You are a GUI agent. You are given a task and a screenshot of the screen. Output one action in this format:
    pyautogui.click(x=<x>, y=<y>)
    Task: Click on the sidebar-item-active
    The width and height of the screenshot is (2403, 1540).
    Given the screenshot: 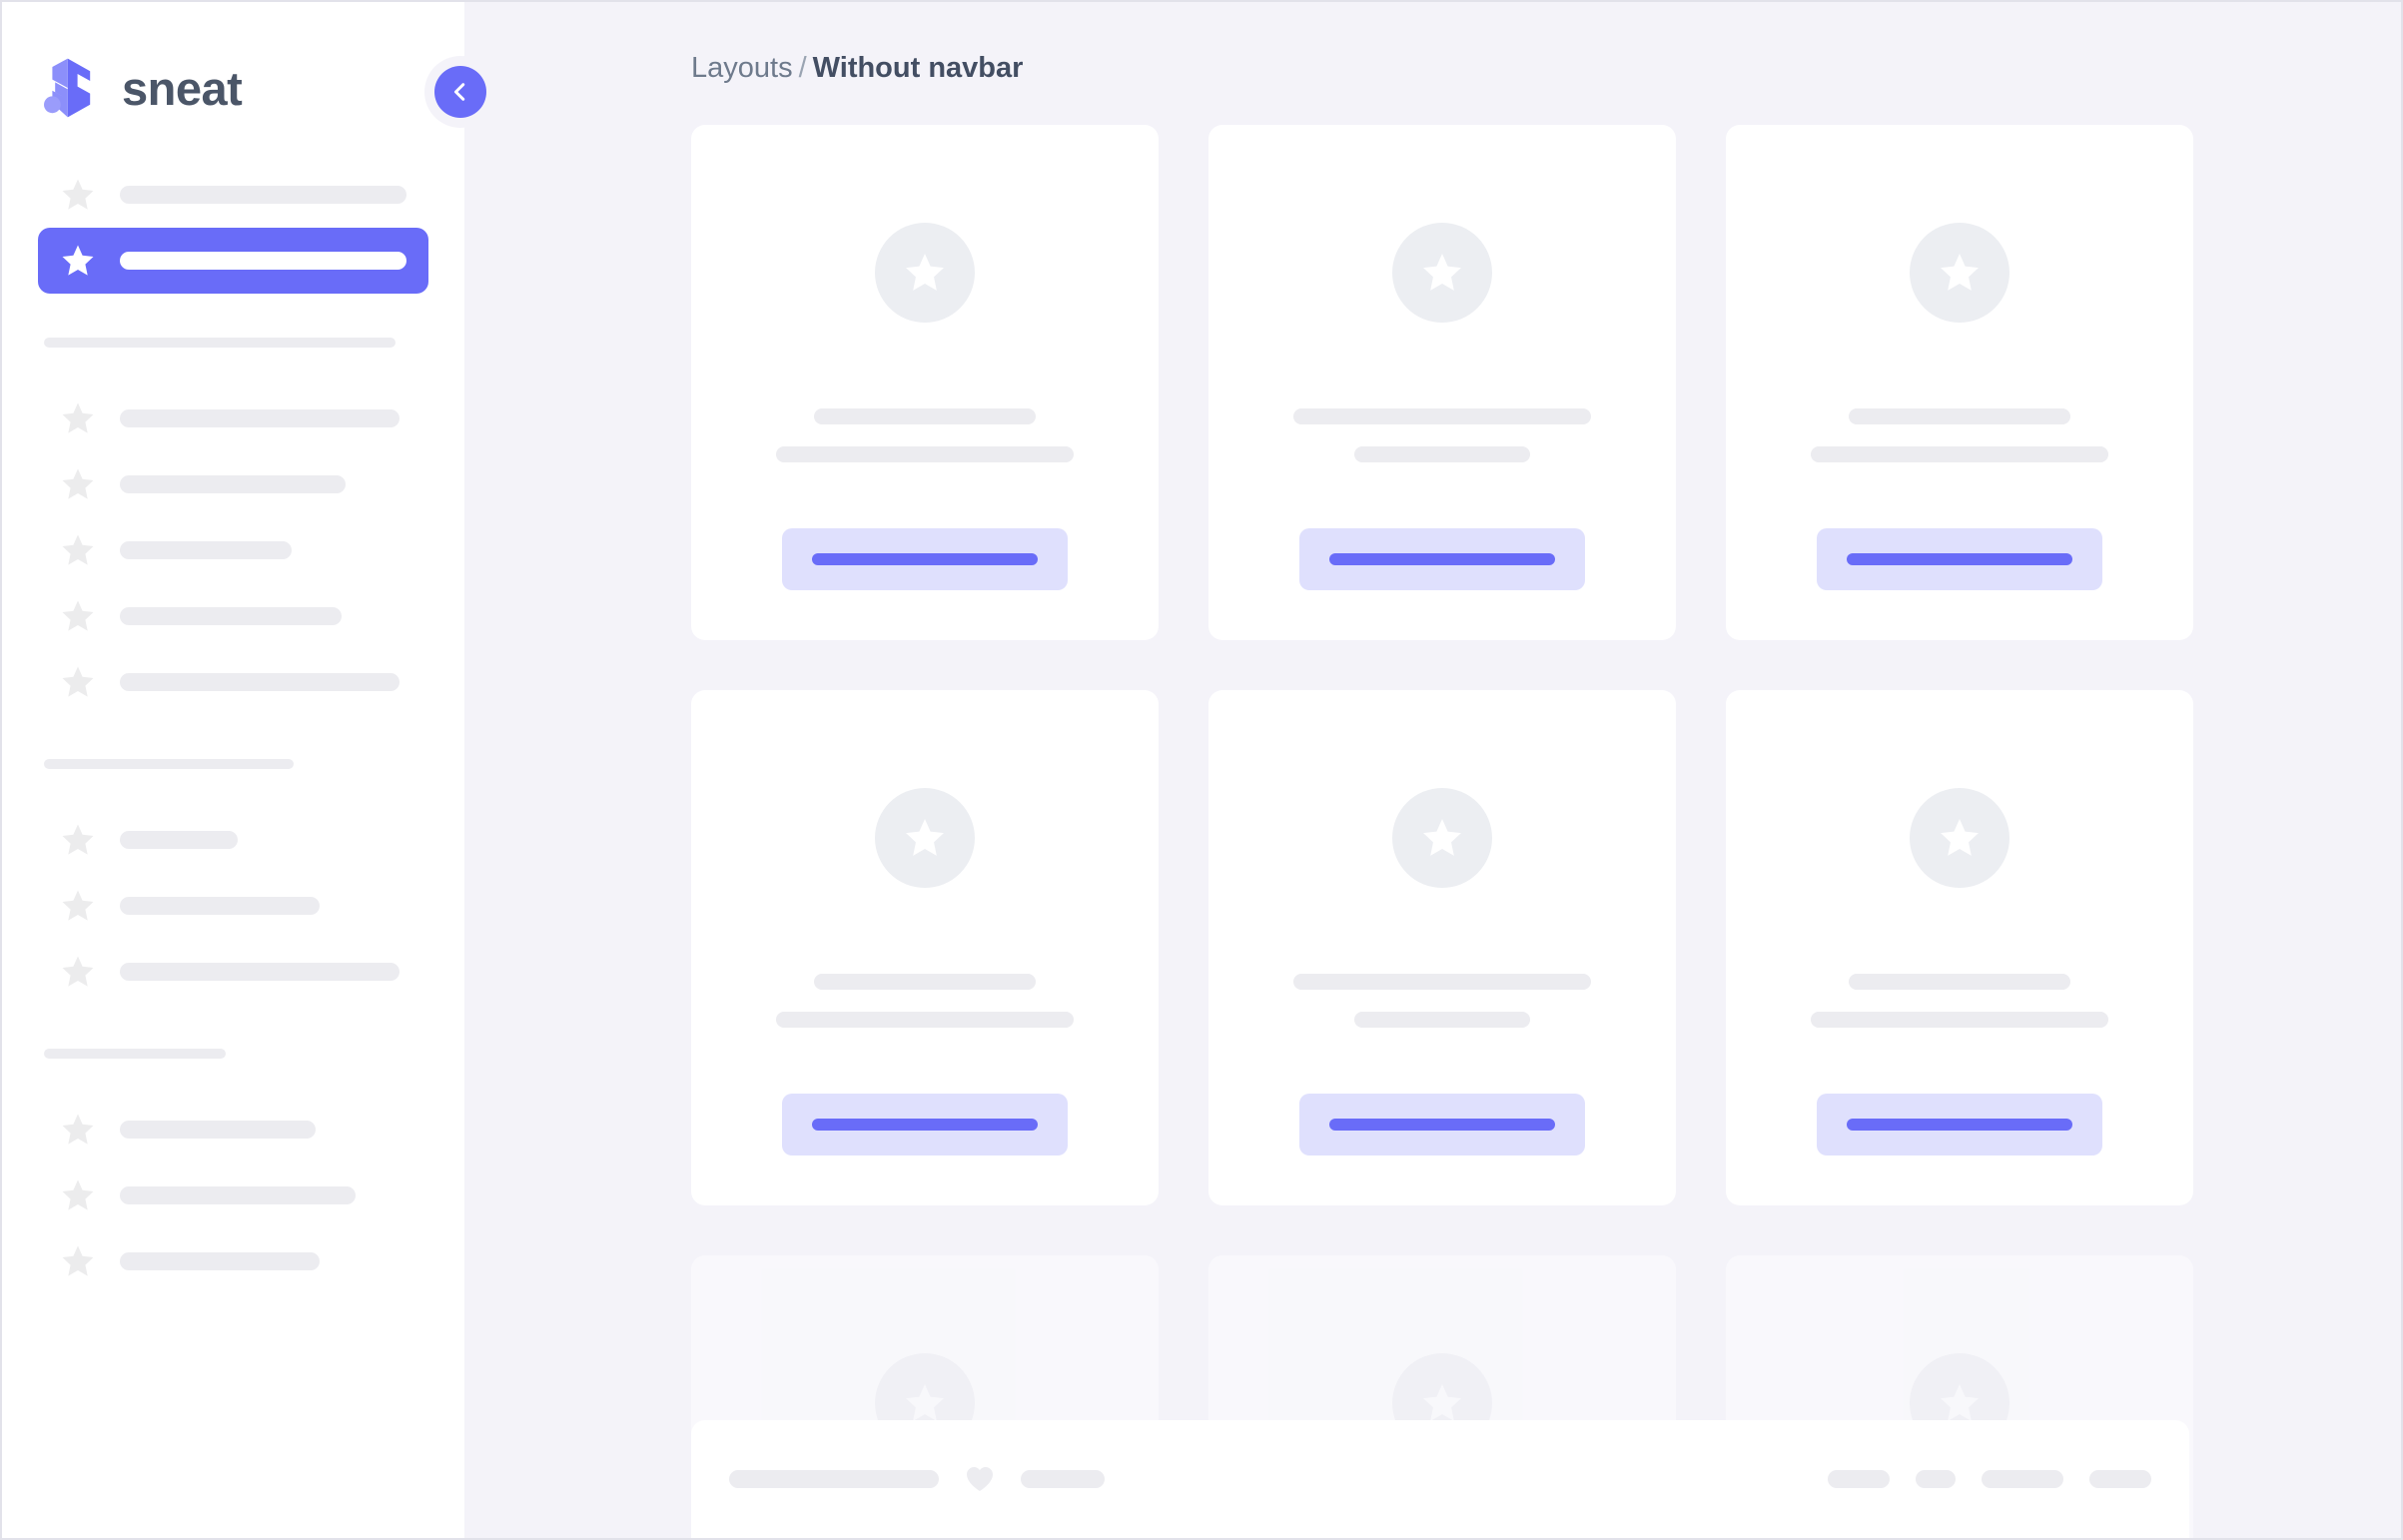 What is the action you would take?
    pyautogui.click(x=233, y=261)
    